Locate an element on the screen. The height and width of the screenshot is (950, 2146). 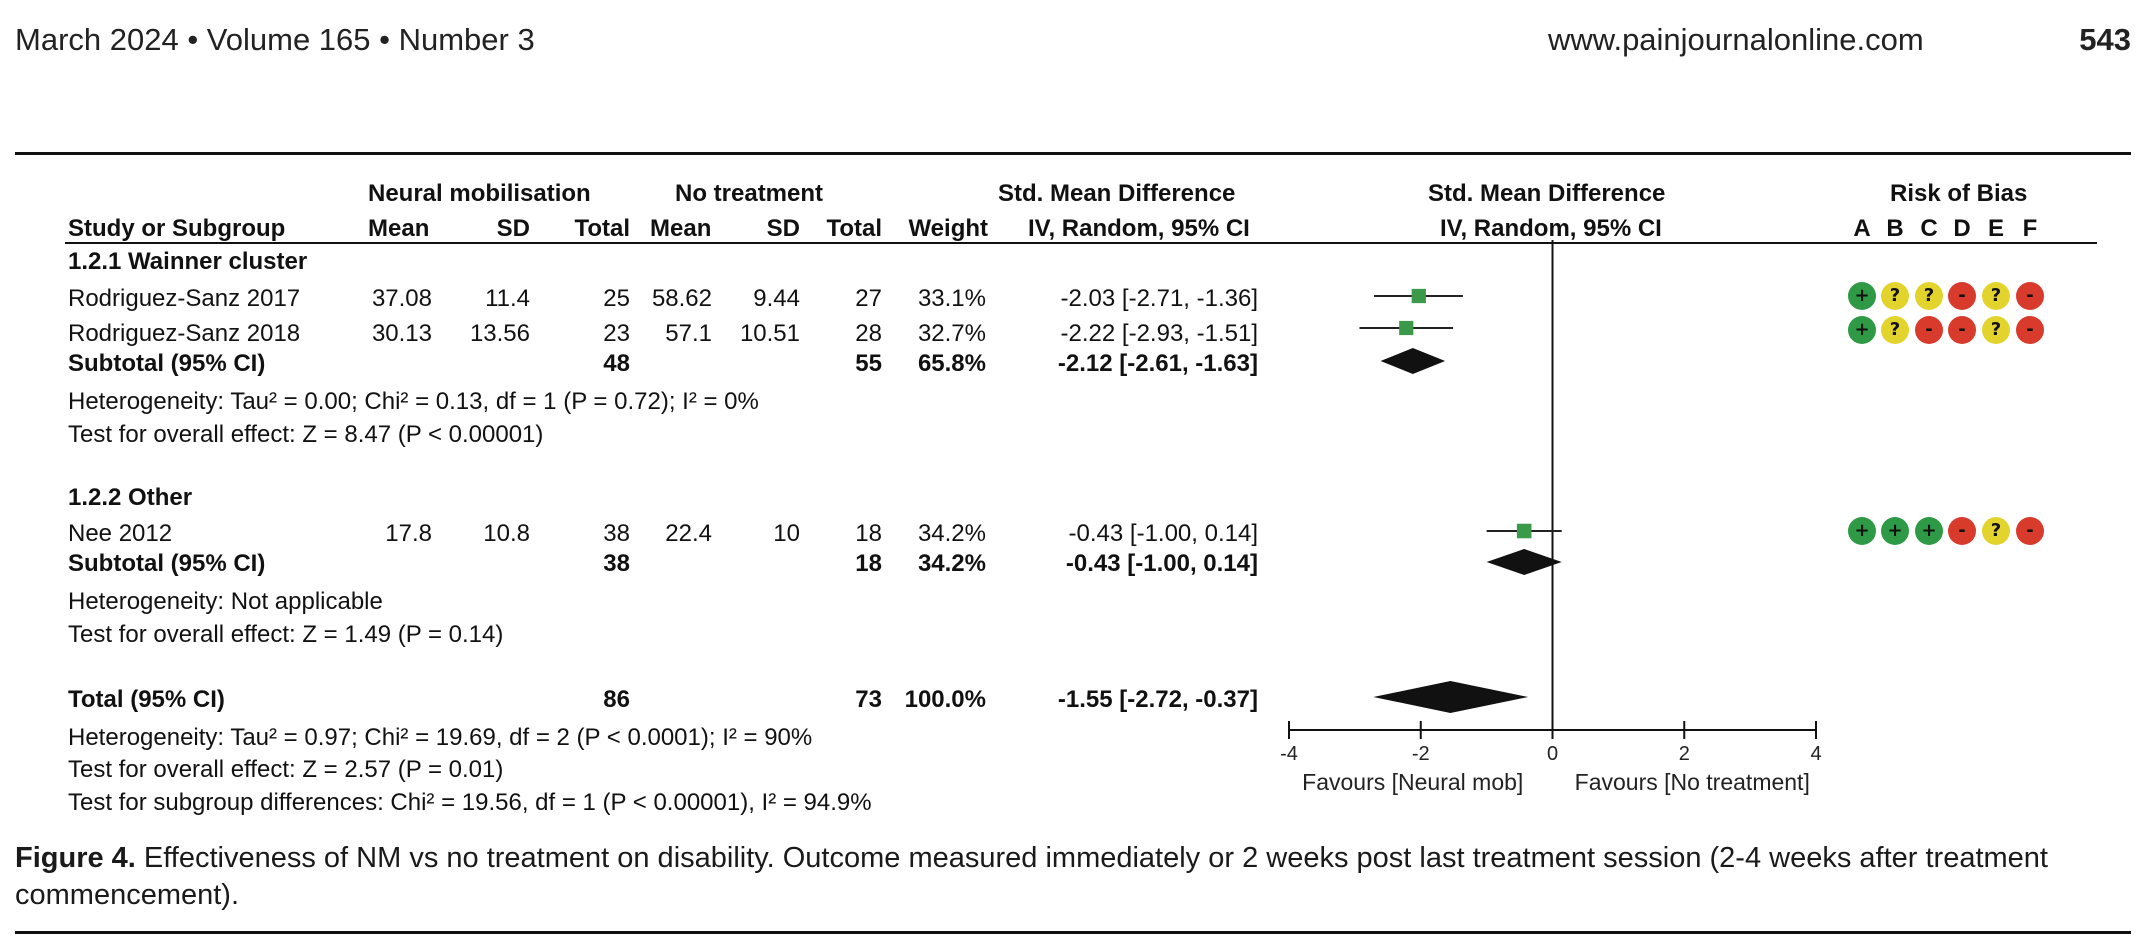
n2-cell: 18 is located at coordinates (868, 533).